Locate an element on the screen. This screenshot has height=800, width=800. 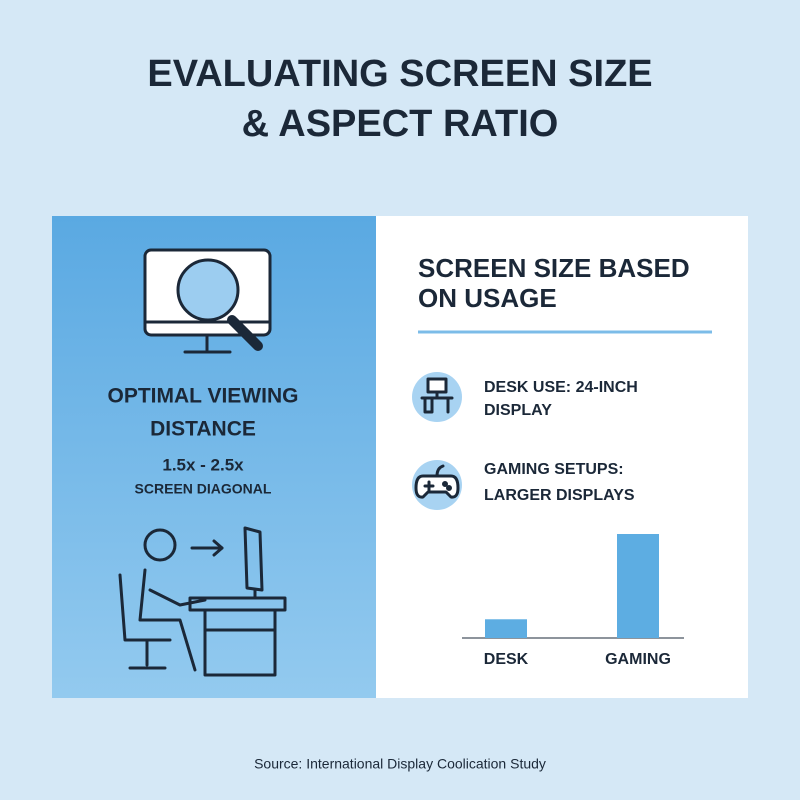
desk-icon is located at coordinates (437, 395).